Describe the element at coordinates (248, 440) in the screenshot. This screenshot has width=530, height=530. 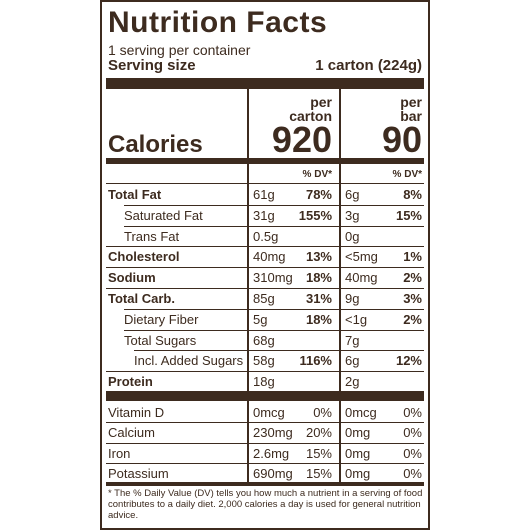
I see `column-divider-1b` at that location.